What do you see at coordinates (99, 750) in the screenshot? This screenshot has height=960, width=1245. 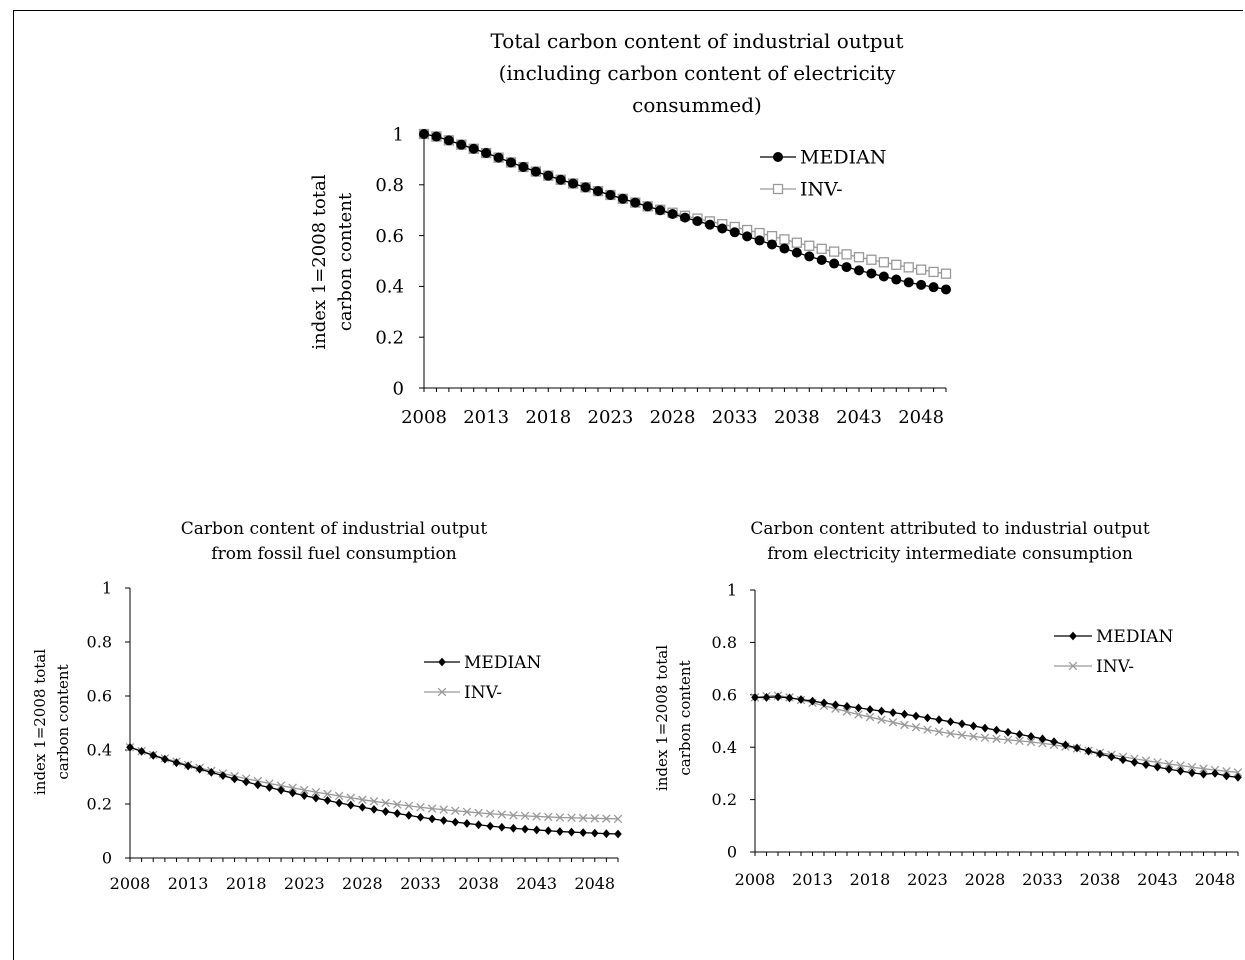 I see `y-tick-label: 0.4` at bounding box center [99, 750].